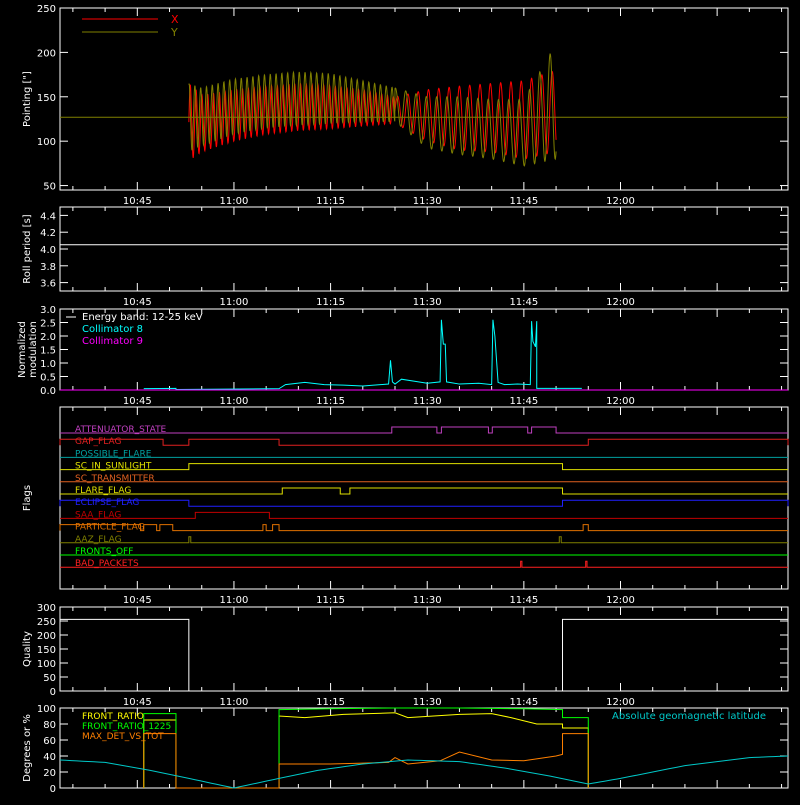 This screenshot has width=800, height=805. I want to click on quality-ytick-label: 50, so click(49, 678).